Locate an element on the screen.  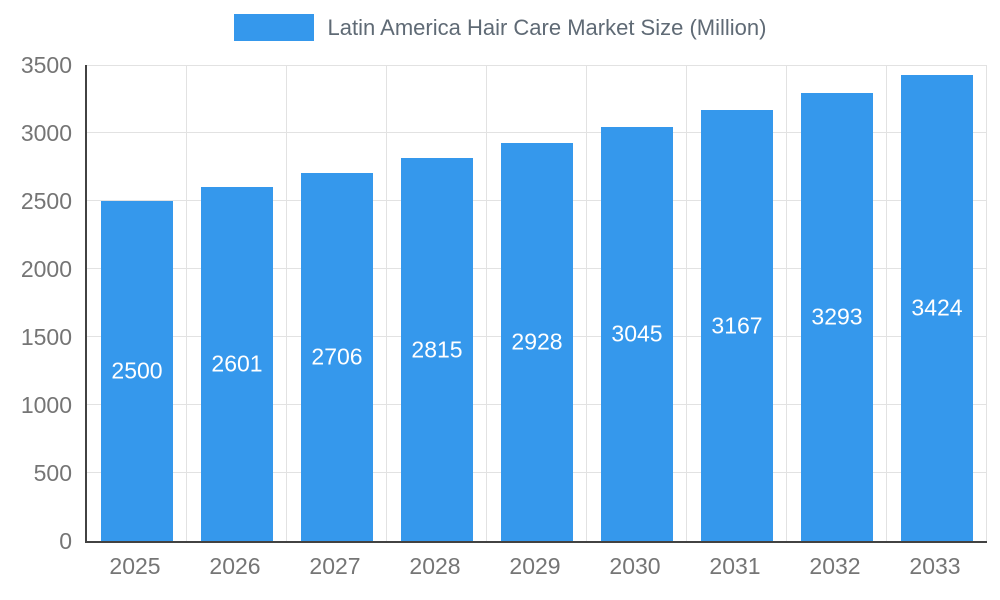
bar-value-label: 2706 is located at coordinates (337, 356).